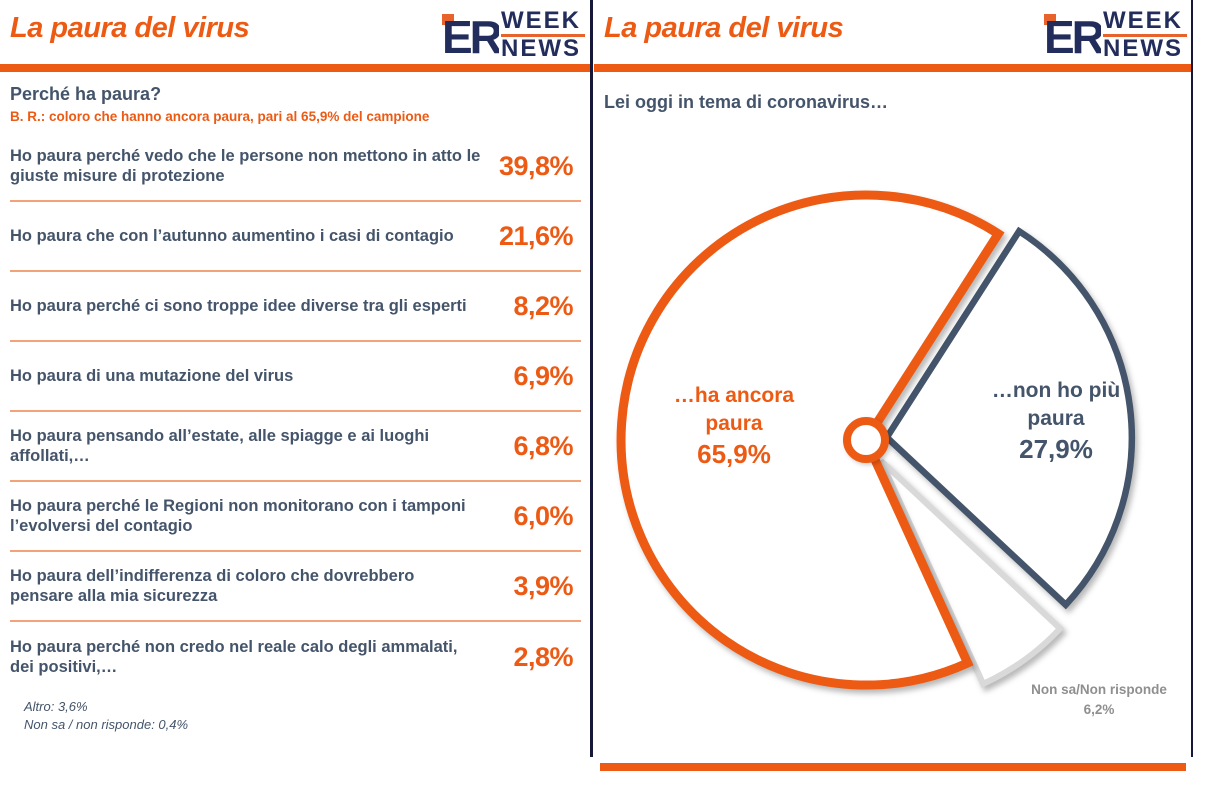 Image resolution: width=1208 pixels, height=786 pixels. Describe the element at coordinates (106, 724) in the screenshot. I see `footnote-non-sa: Non sa / non risponde: 0,4%` at that location.